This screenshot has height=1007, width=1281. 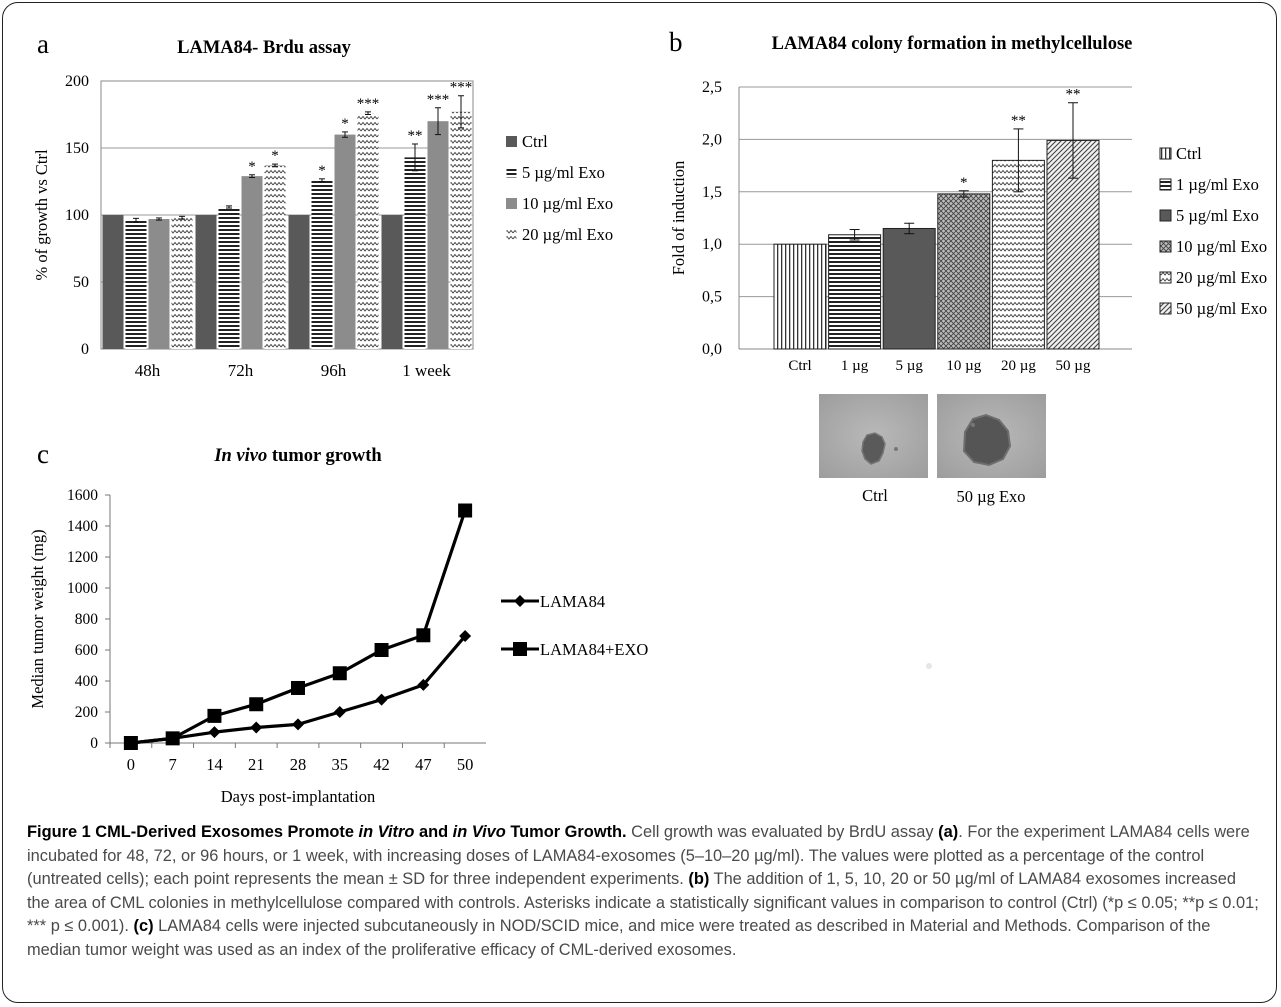 What do you see at coordinates (94, 743) in the screenshot?
I see `y-tick-label-c: 0` at bounding box center [94, 743].